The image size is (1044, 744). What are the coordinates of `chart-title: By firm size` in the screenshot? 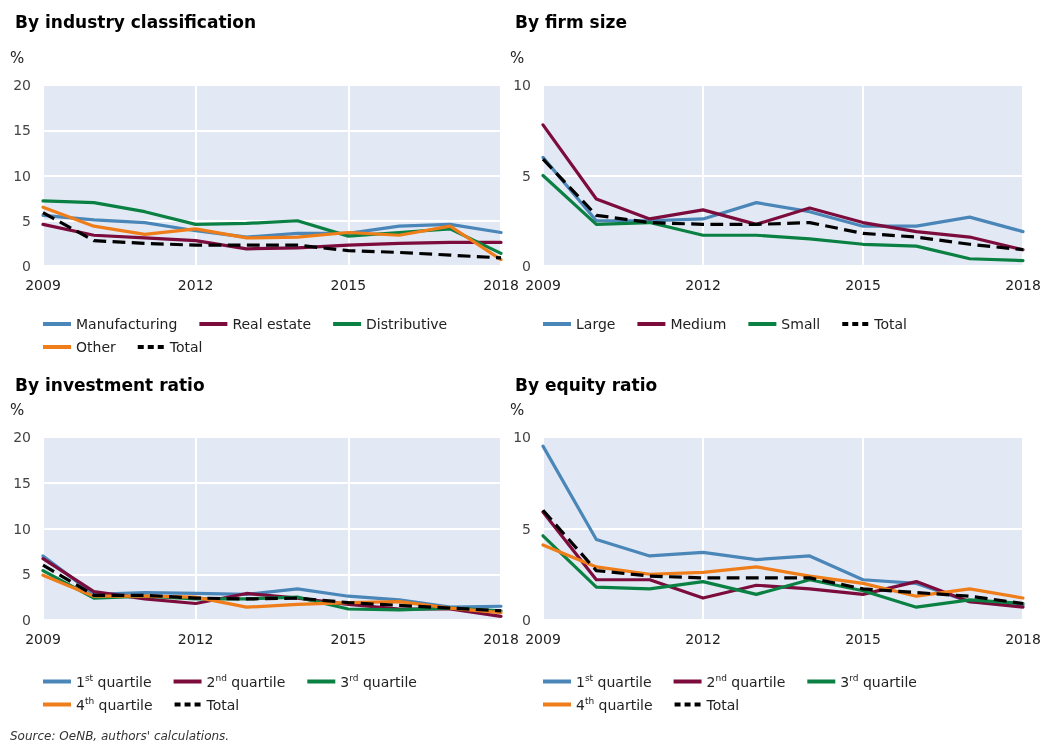 It's located at (571, 21).